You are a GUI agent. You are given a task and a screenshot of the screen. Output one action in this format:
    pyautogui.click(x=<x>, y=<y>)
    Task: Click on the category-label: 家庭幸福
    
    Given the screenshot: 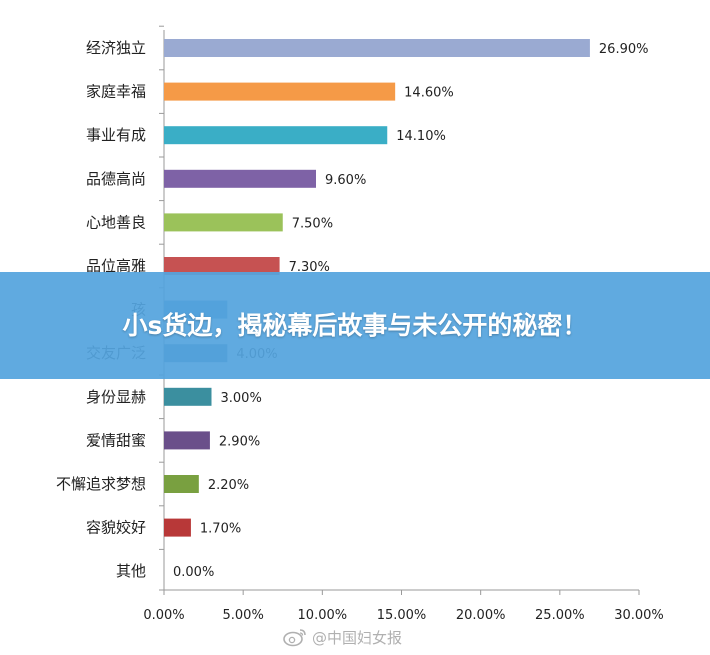 What is the action you would take?
    pyautogui.click(x=116, y=92)
    